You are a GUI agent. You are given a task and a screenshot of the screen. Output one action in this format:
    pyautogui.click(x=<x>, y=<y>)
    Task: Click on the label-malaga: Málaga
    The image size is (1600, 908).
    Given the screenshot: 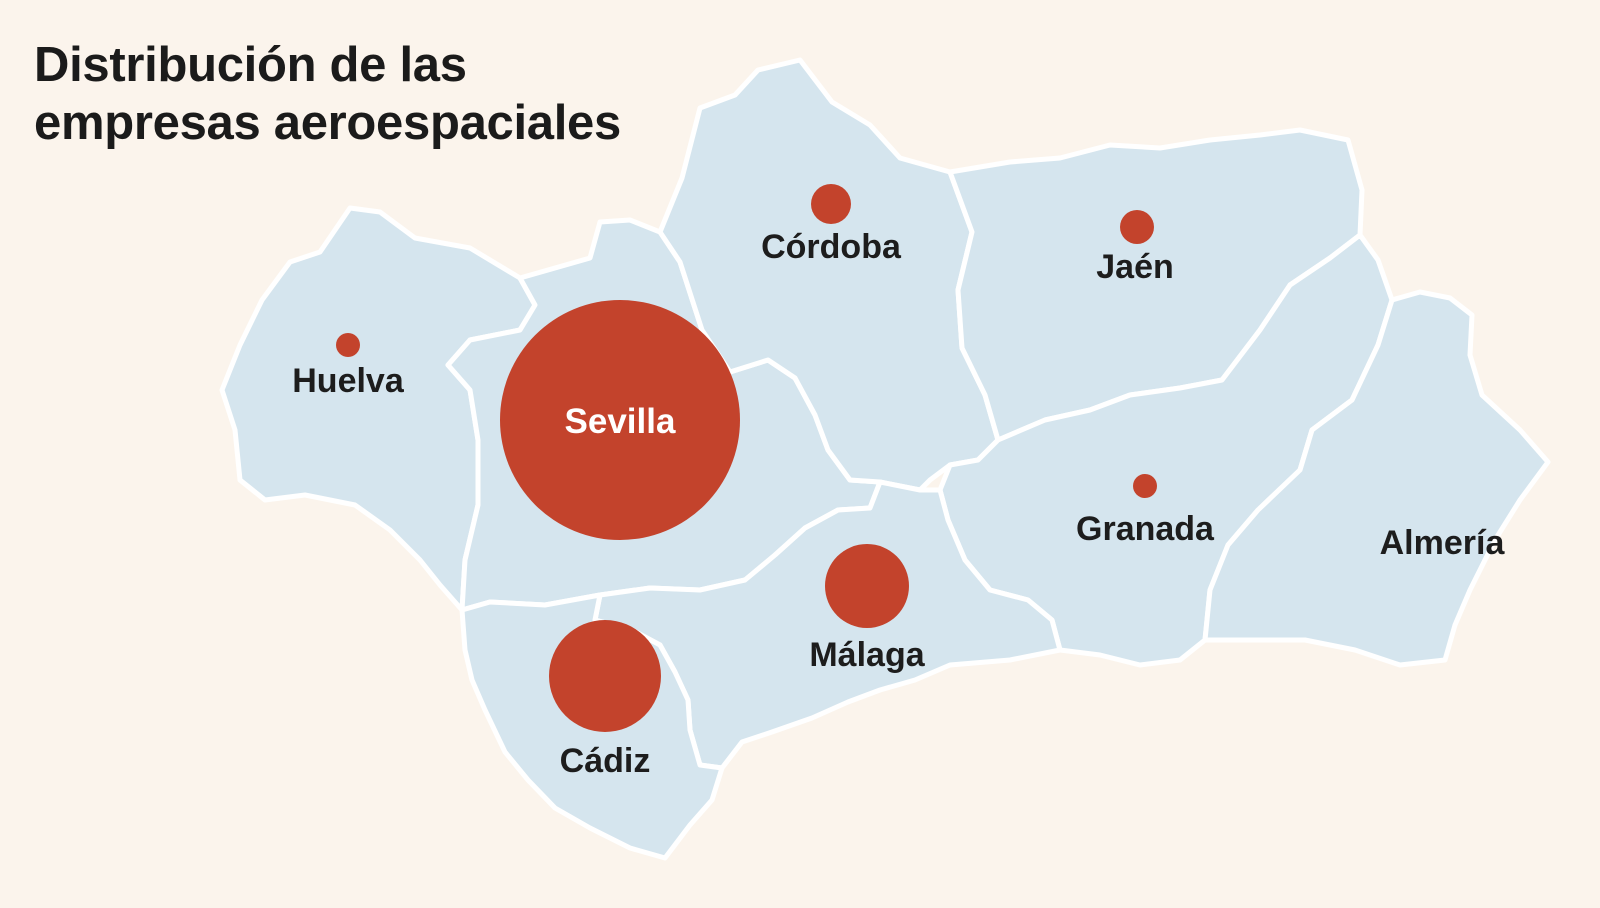 What is the action you would take?
    pyautogui.click(x=867, y=655)
    